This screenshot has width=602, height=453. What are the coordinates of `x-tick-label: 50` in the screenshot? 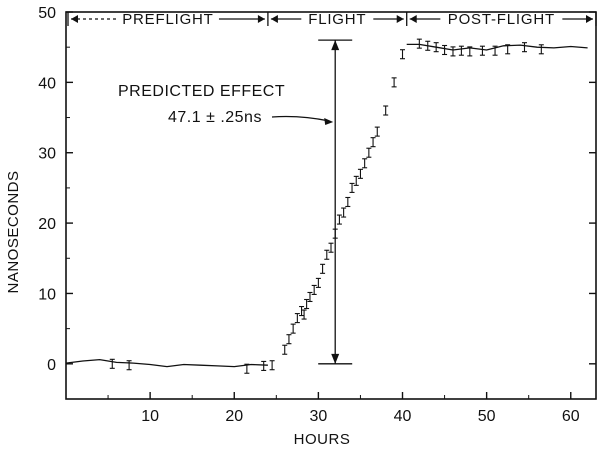 It's located at (487, 416).